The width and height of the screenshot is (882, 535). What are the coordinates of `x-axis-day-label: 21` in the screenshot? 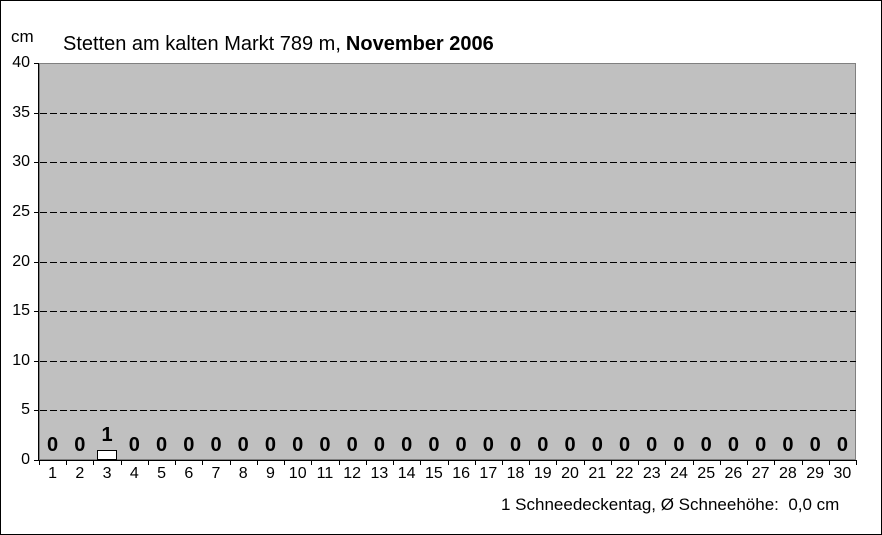 It's located at (597, 473).